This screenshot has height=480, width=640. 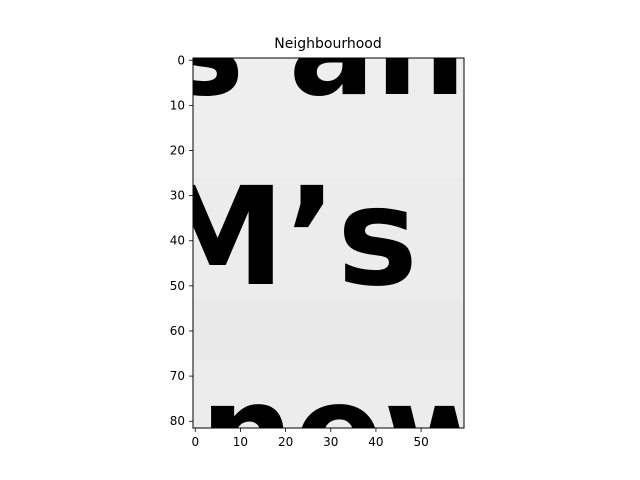 What do you see at coordinates (177, 286) in the screenshot?
I see `y-tick-label: 50` at bounding box center [177, 286].